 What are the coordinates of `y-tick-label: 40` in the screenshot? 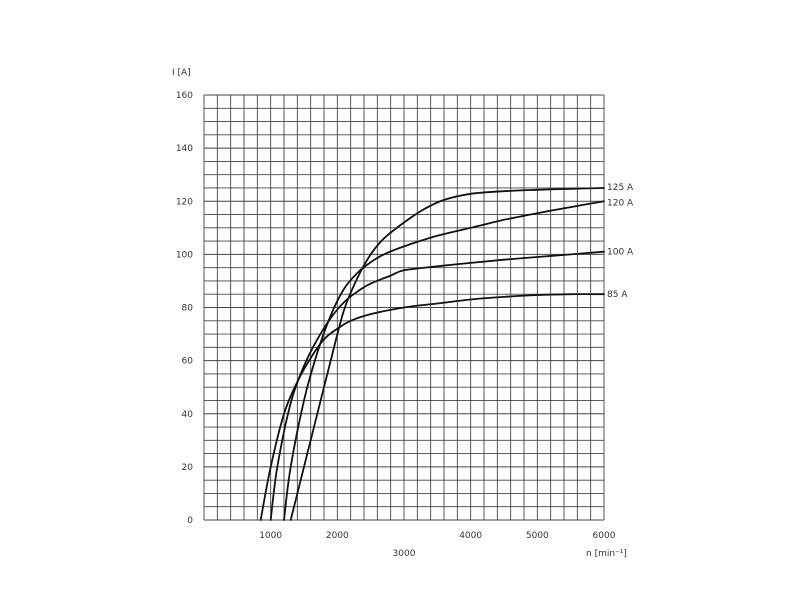 It's located at (188, 415).